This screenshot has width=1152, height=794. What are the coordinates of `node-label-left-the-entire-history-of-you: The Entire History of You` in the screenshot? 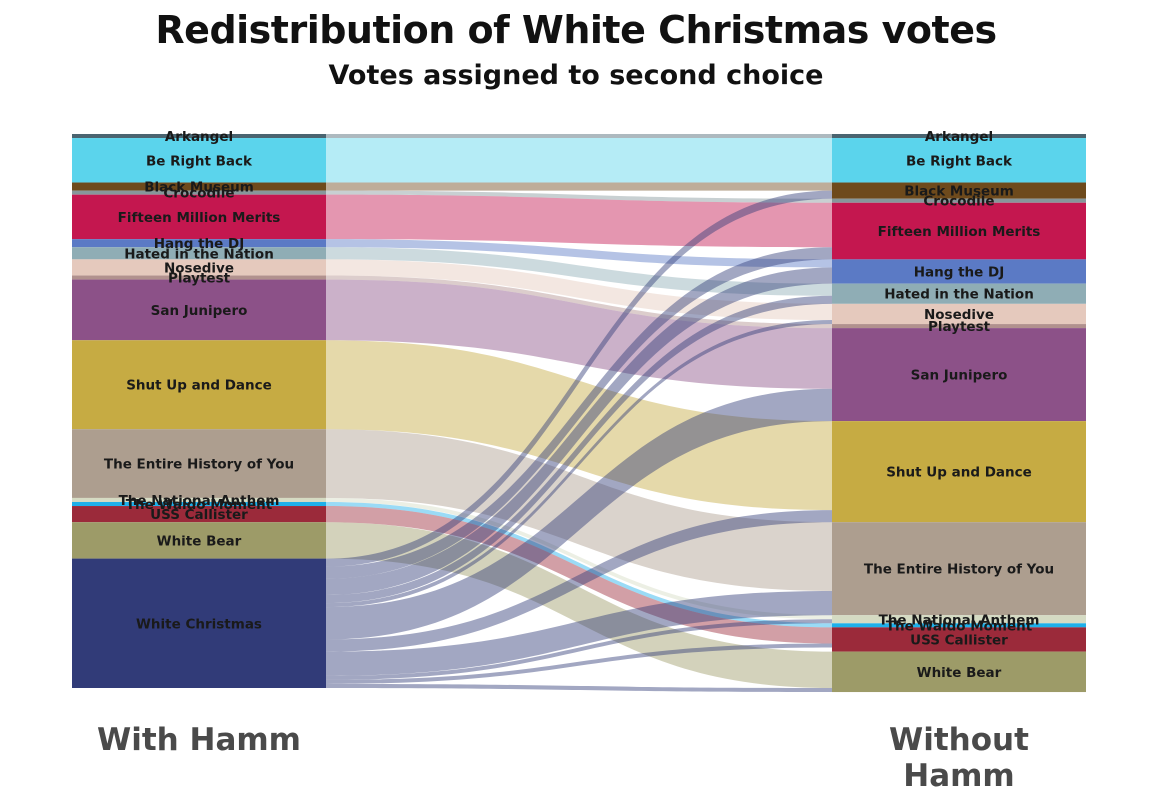 It's located at (199, 465).